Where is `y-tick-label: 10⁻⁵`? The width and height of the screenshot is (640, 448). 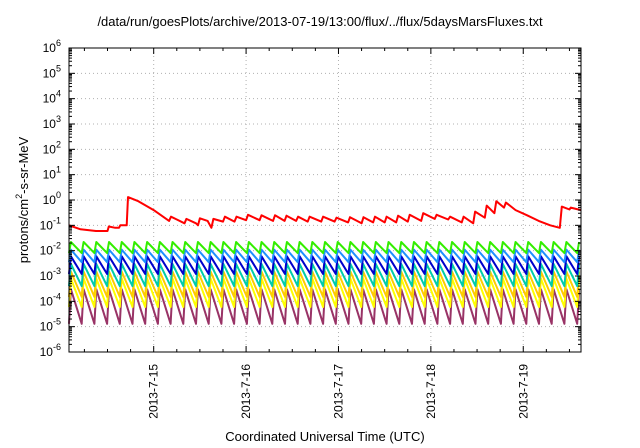
y-tick-label: 10⁻⁵ is located at coordinates (50, 325).